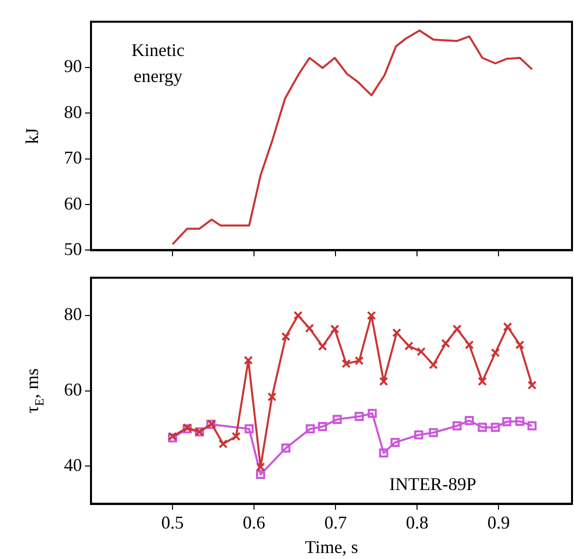 The width and height of the screenshot is (574, 559). I want to click on series-label: INTER-89P, so click(432, 484).